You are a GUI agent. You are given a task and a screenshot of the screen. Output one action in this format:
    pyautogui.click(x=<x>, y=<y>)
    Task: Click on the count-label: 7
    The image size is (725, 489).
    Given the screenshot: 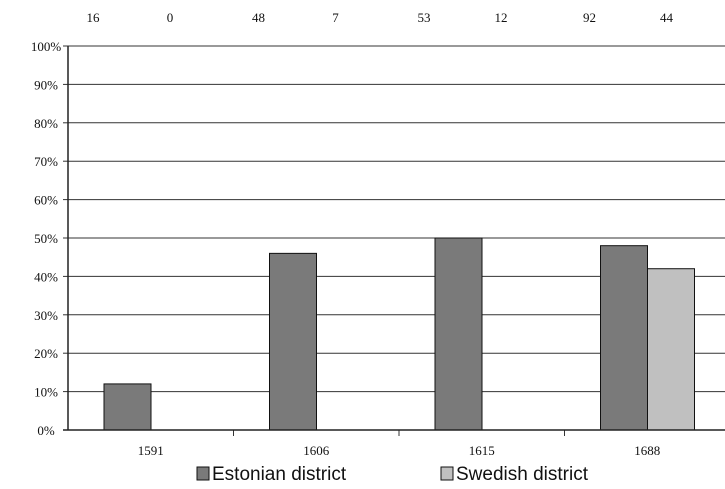 What is the action you would take?
    pyautogui.click(x=335, y=17)
    